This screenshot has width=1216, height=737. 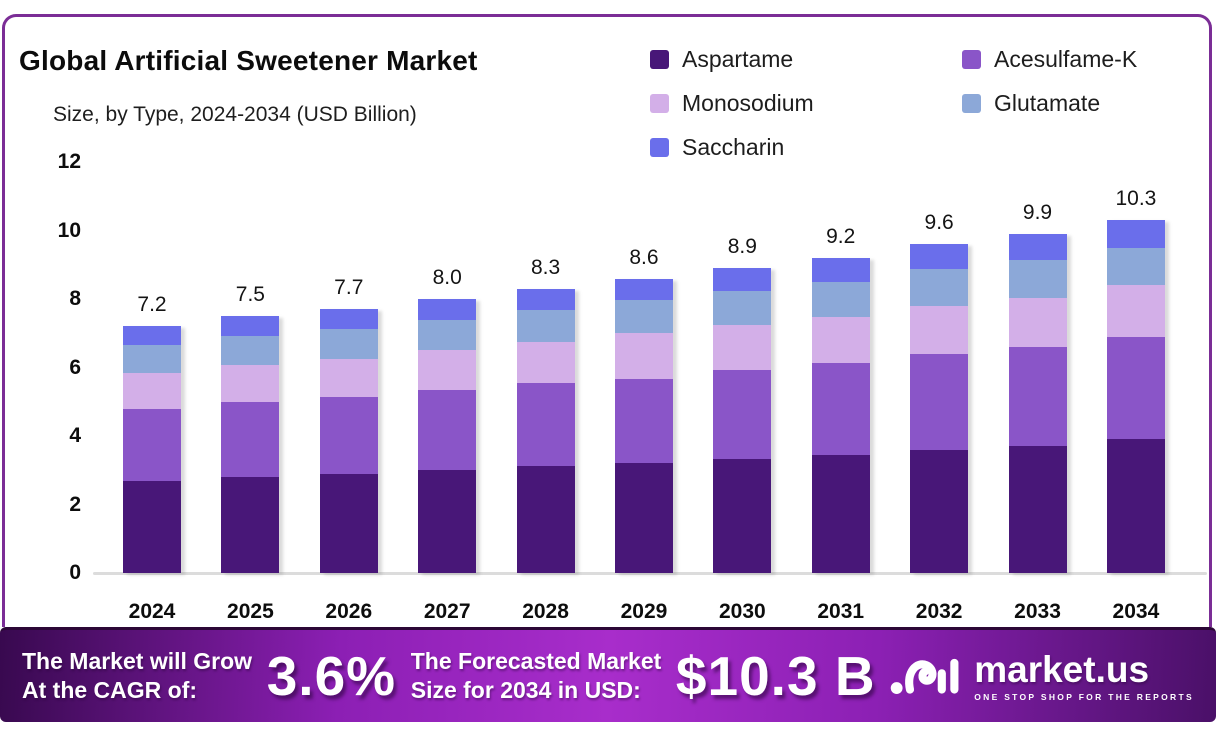 I want to click on bar-total-label: 9.9, so click(x=1037, y=212).